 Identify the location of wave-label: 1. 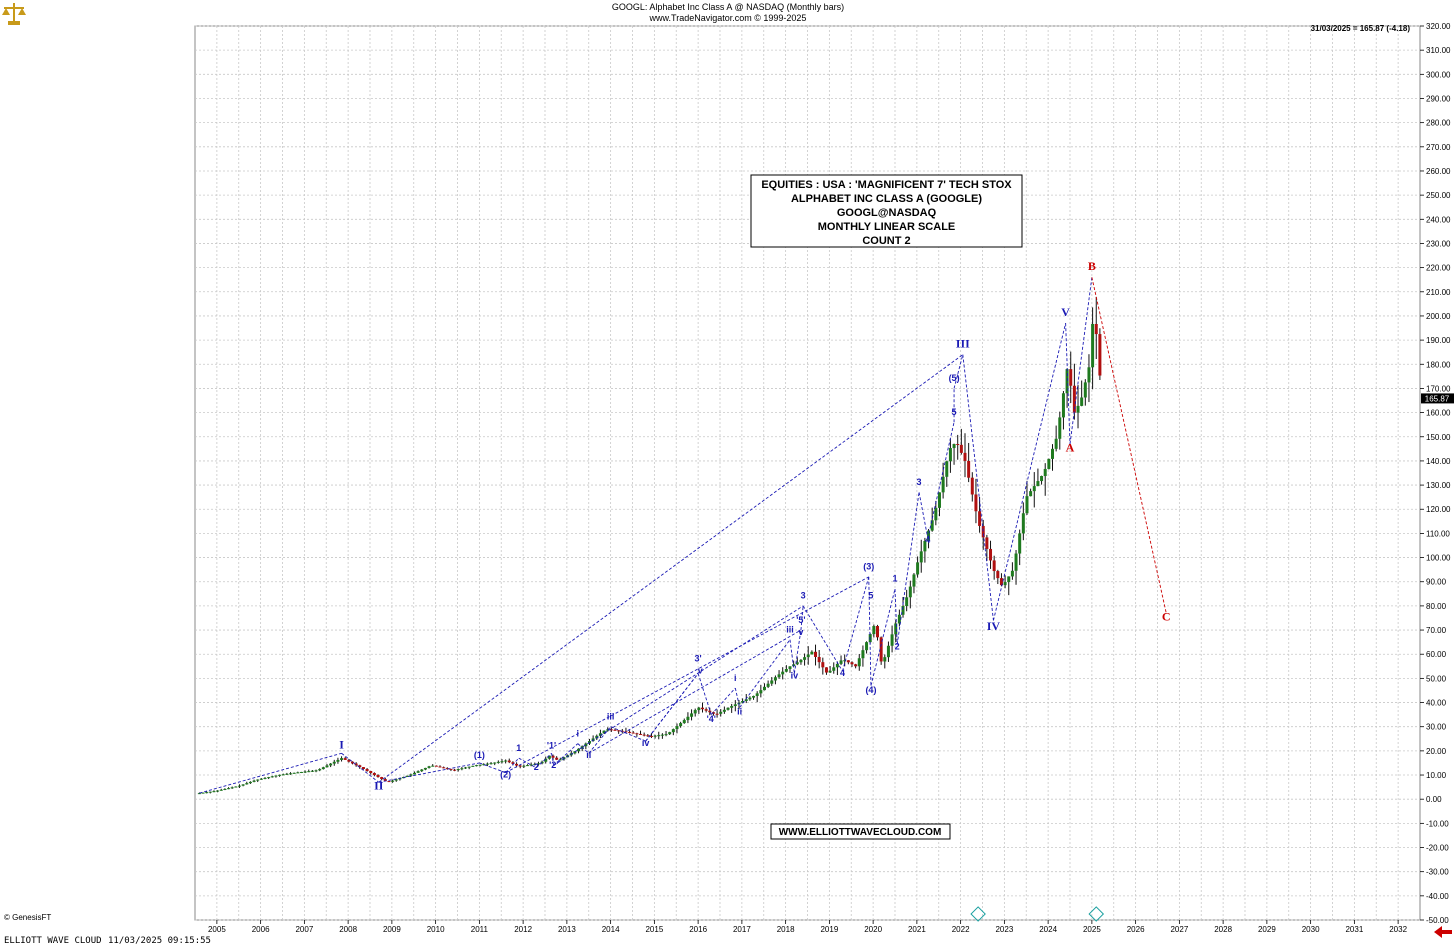
(518, 748).